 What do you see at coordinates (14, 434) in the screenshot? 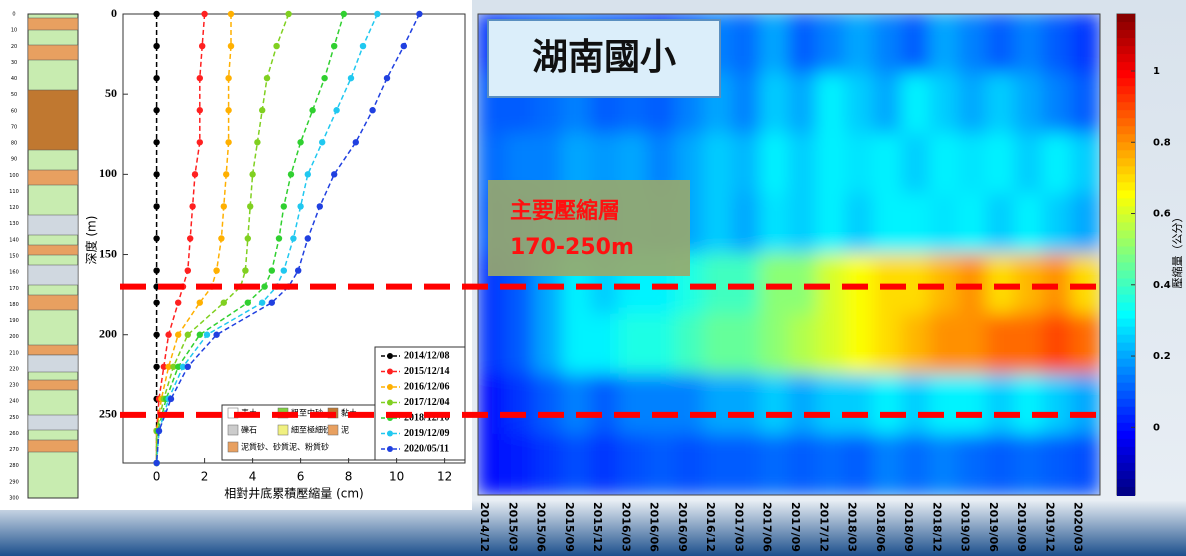
I see `lithology-depth-label: 260` at bounding box center [14, 434].